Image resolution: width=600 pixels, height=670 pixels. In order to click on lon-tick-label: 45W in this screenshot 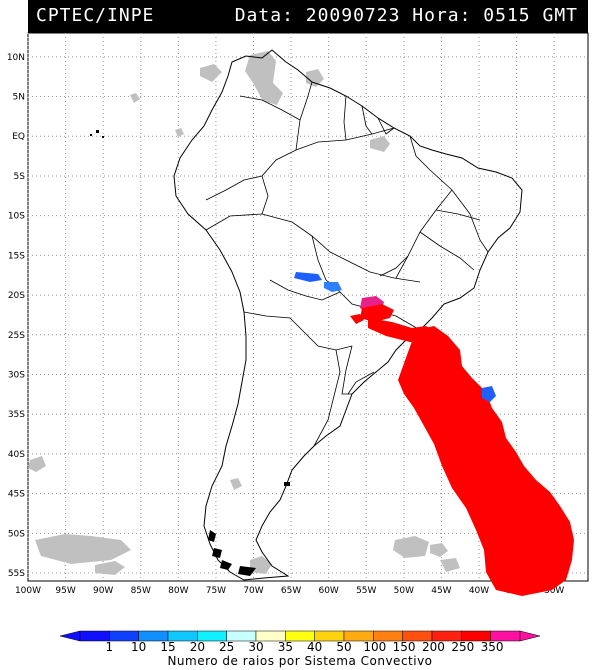, I will do `click(441, 591)`.